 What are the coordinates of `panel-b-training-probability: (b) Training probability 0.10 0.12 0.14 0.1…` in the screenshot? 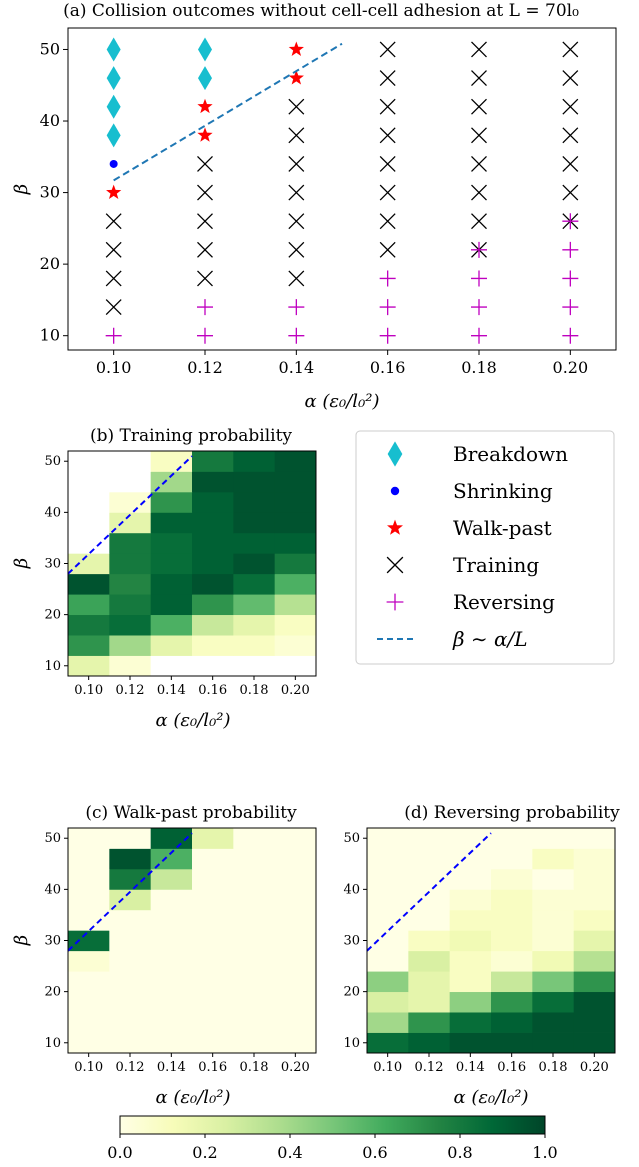 It's located at (164, 578).